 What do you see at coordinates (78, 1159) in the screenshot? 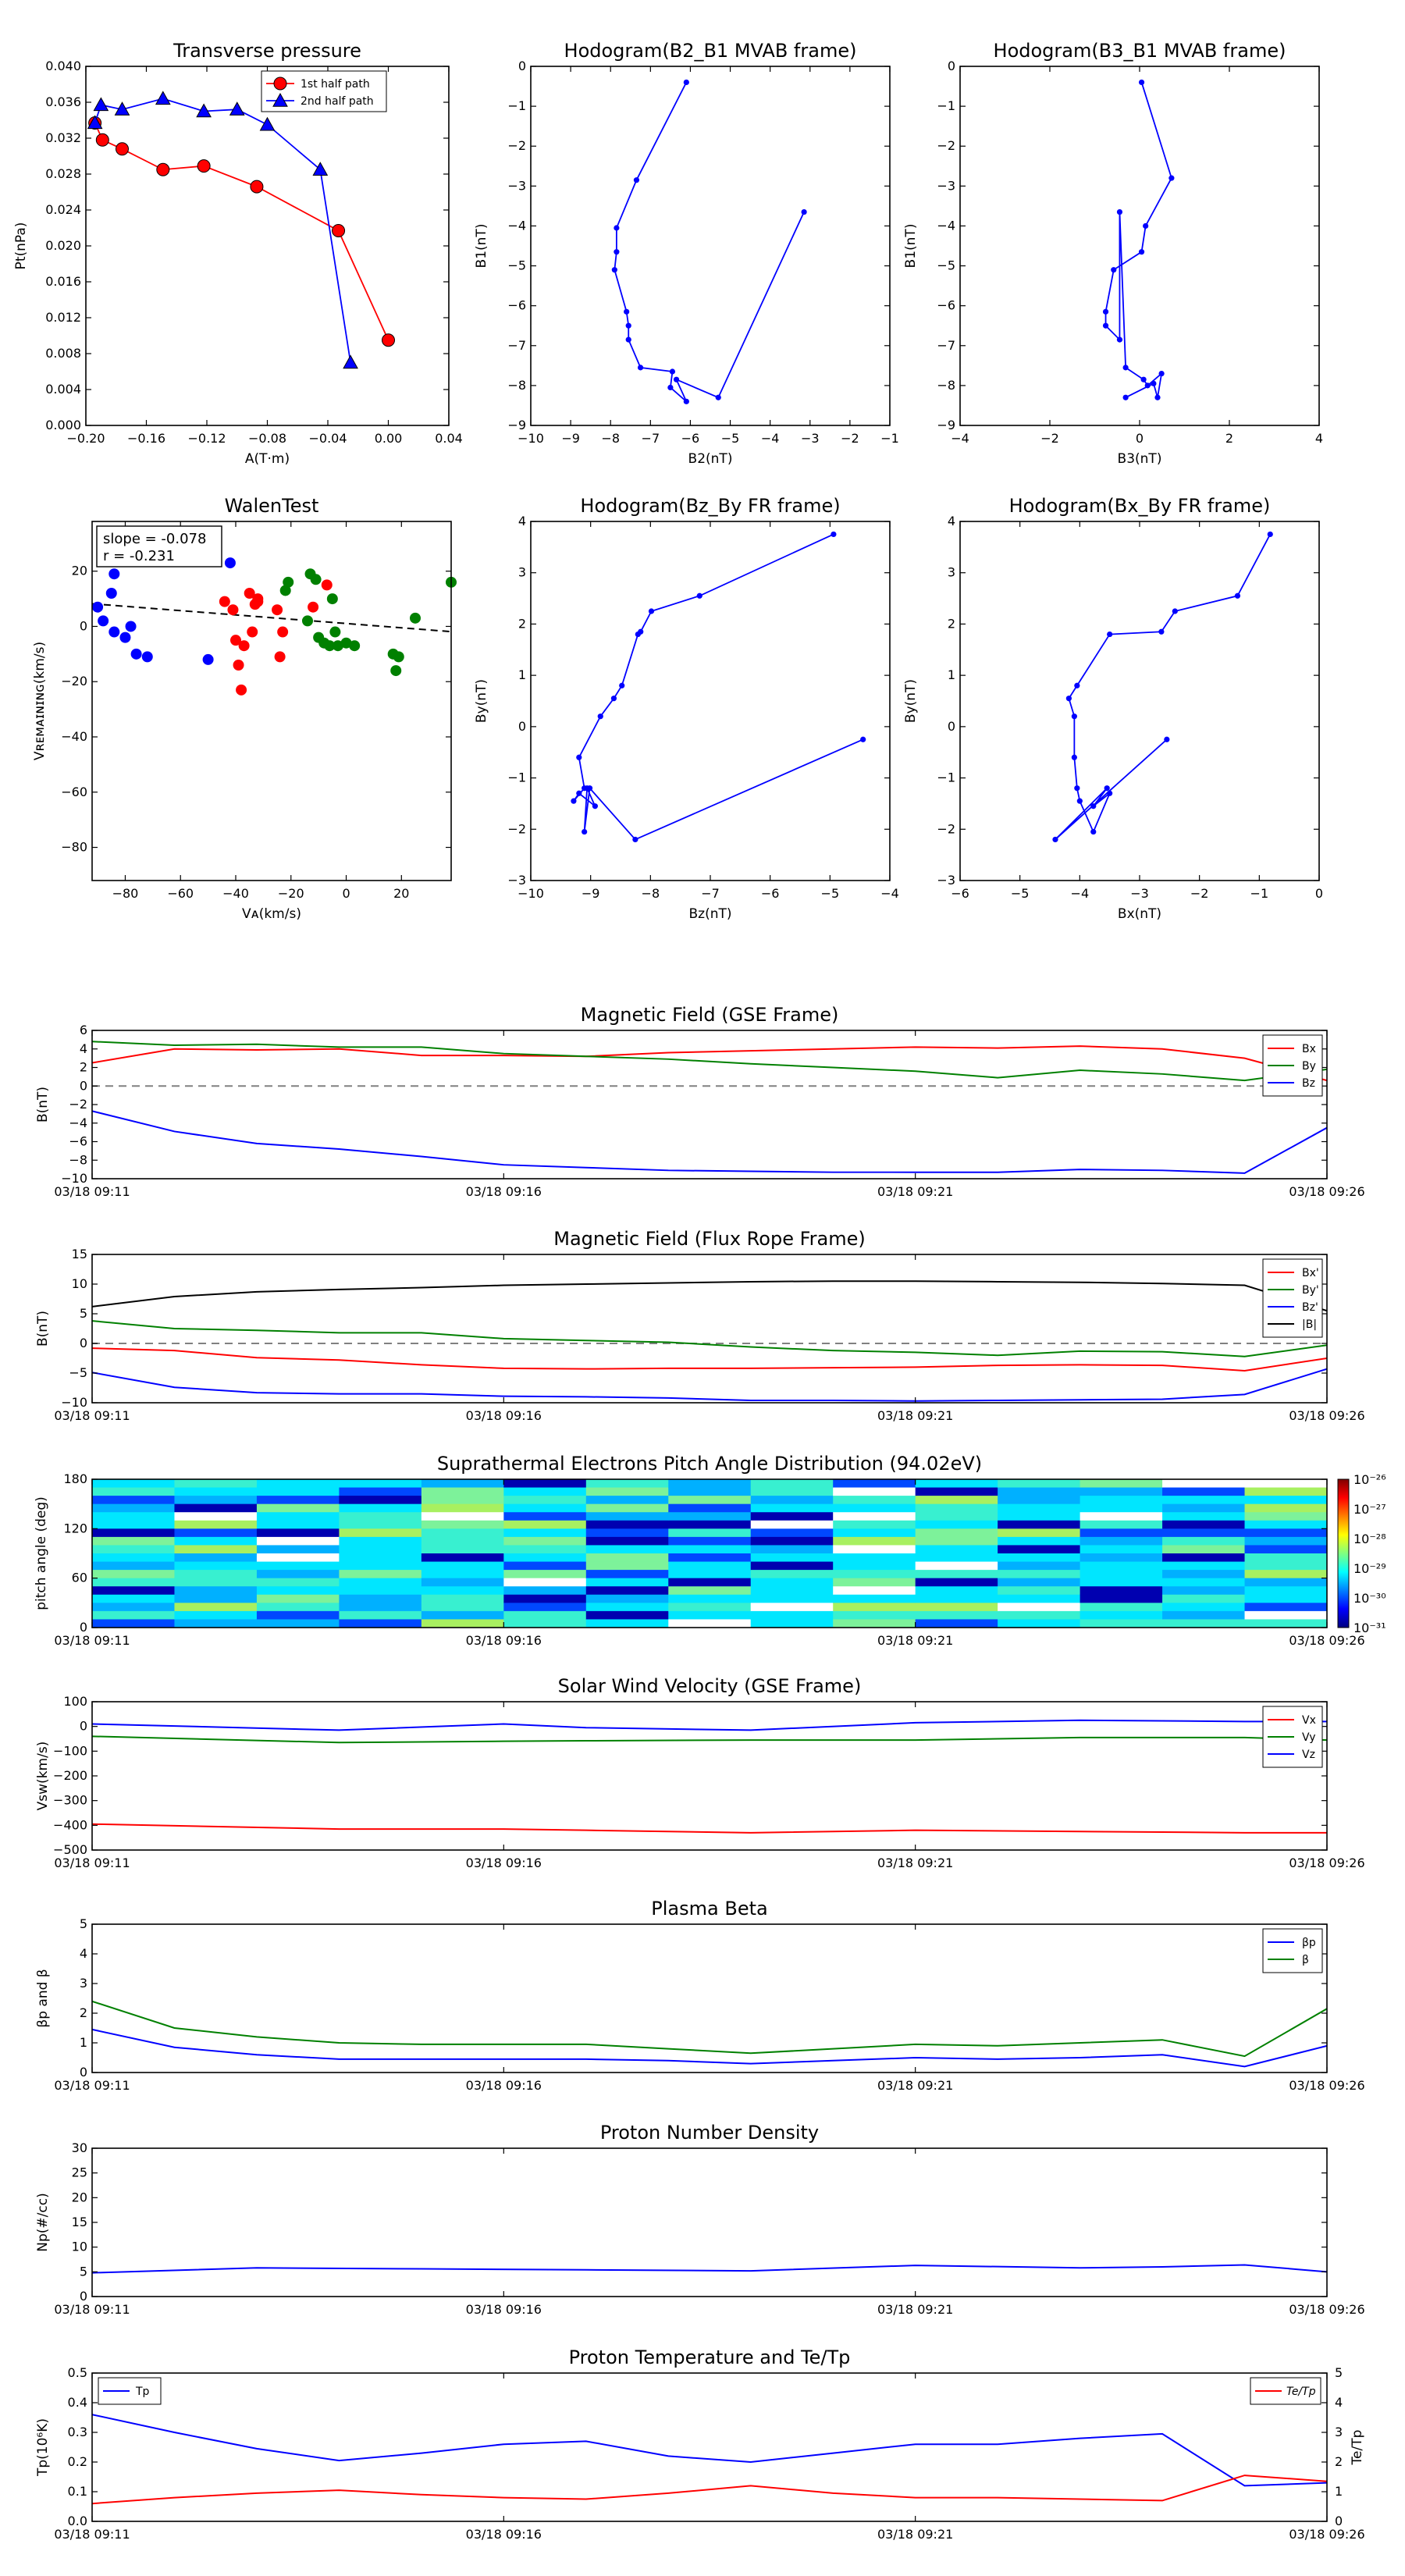
I see `y-tick-label: −8` at bounding box center [78, 1159].